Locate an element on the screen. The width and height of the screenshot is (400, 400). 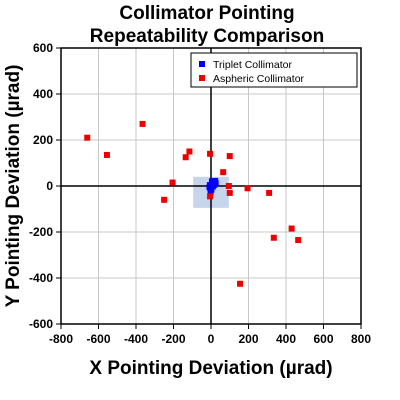
y-tick-label: 0 is located at coordinates (49, 186).